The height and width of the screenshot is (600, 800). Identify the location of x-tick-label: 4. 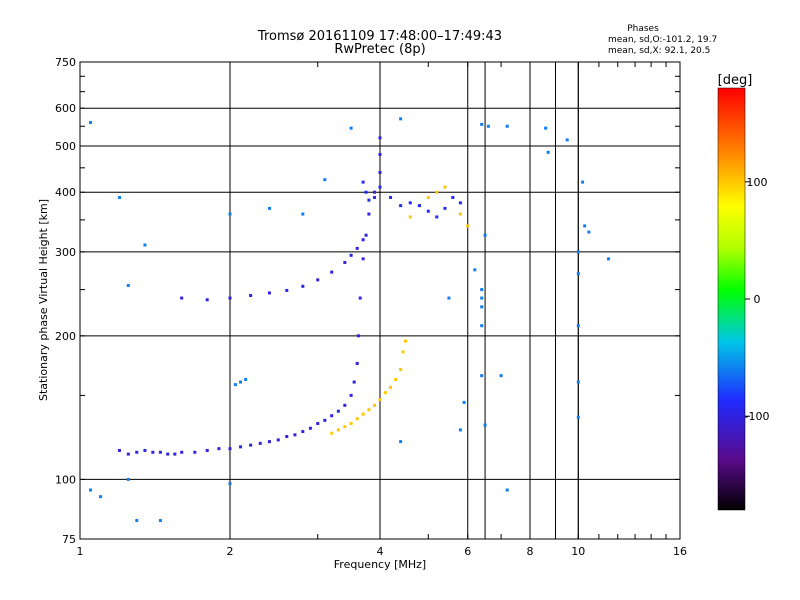
(380, 551).